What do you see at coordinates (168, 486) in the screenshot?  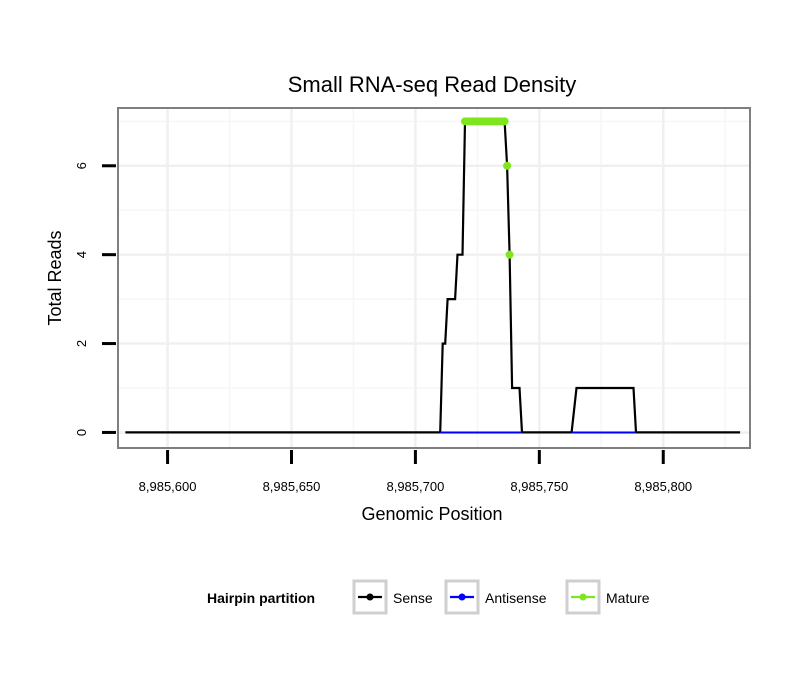 I see `x-tick-label: 8,985,600` at bounding box center [168, 486].